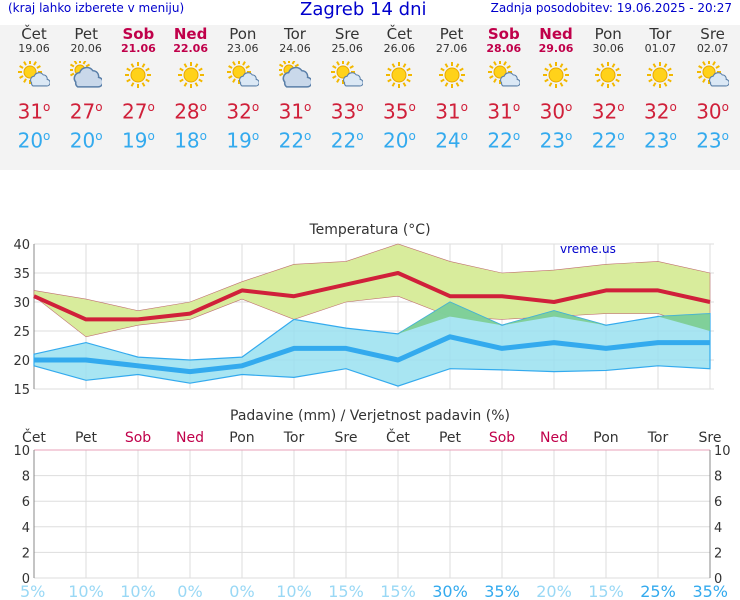  I want to click on y-tick-label: 0, so click(26, 579).